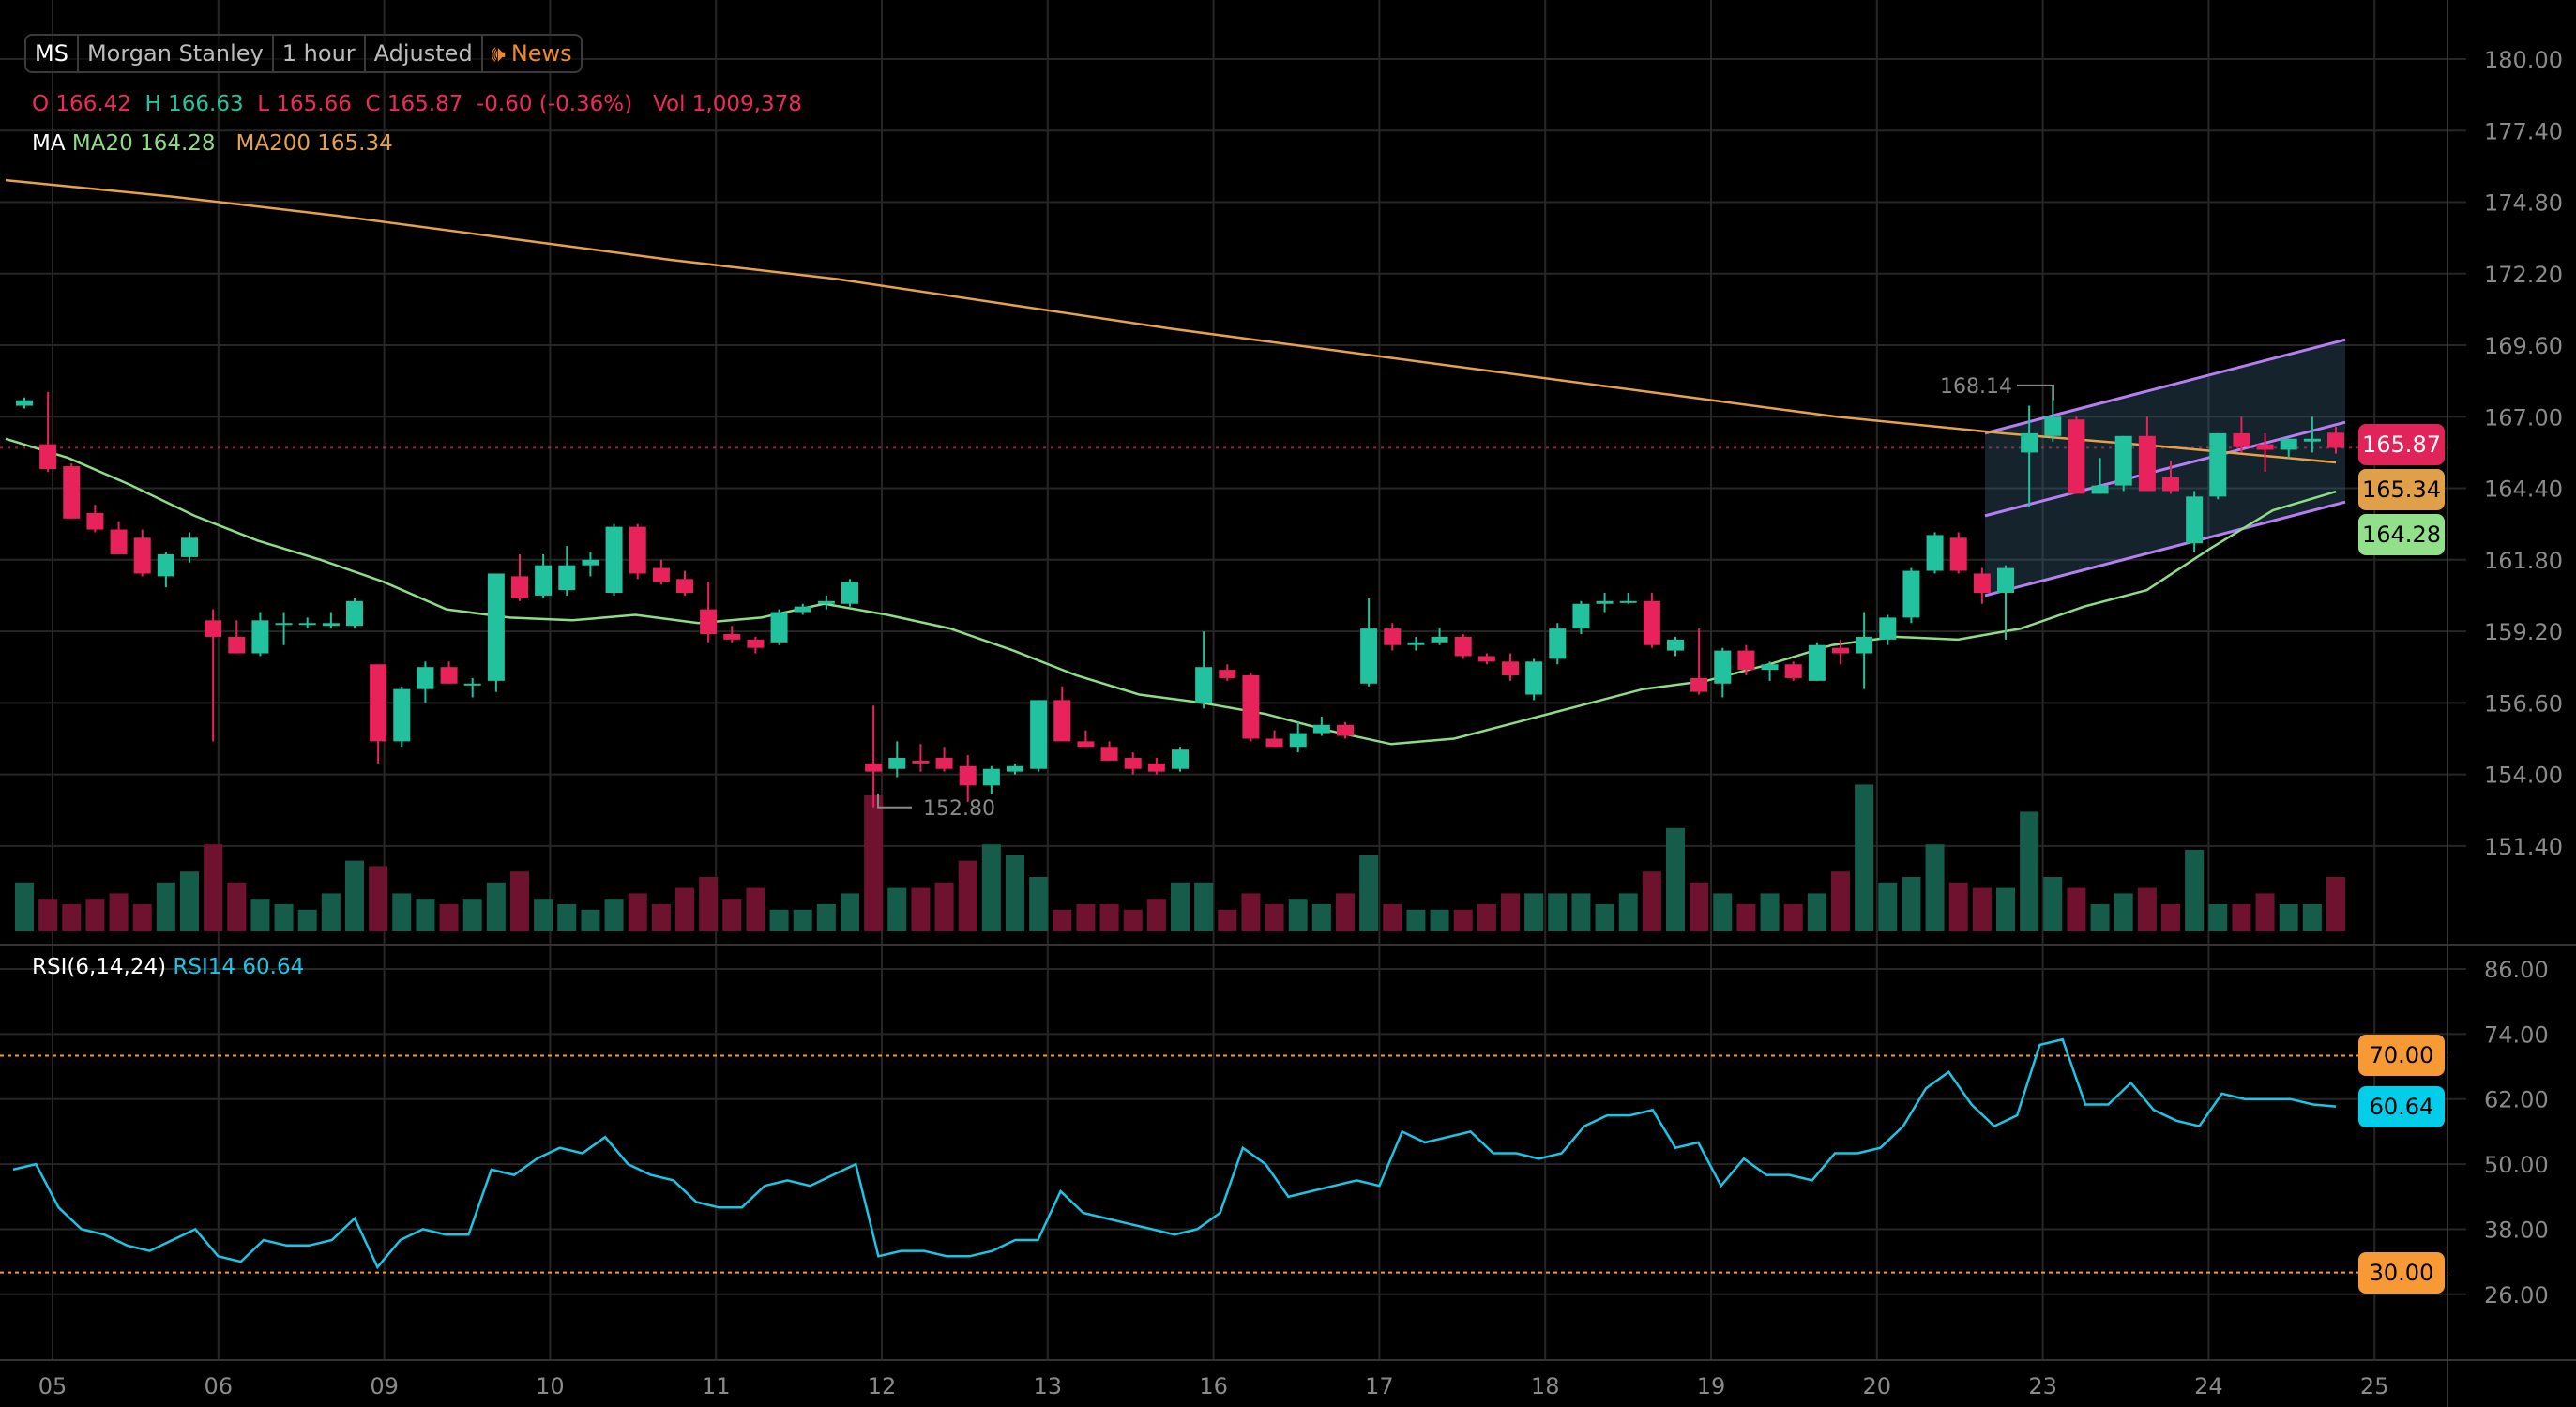 This screenshot has width=2576, height=1407. What do you see at coordinates (355, 143) in the screenshot?
I see `ma200-value: 165.34` at bounding box center [355, 143].